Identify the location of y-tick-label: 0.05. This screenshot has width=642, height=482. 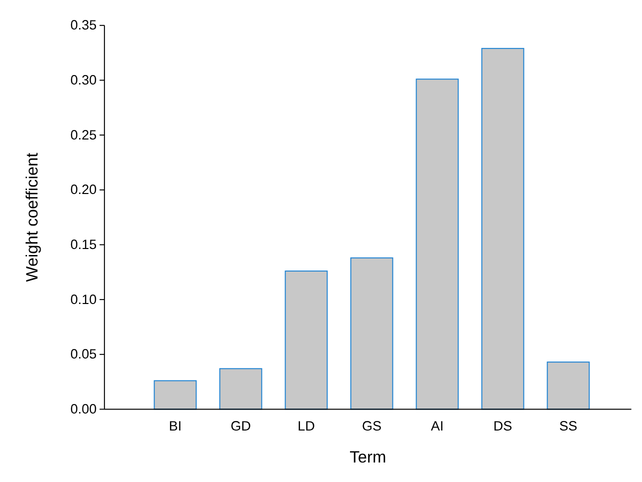
(83, 354).